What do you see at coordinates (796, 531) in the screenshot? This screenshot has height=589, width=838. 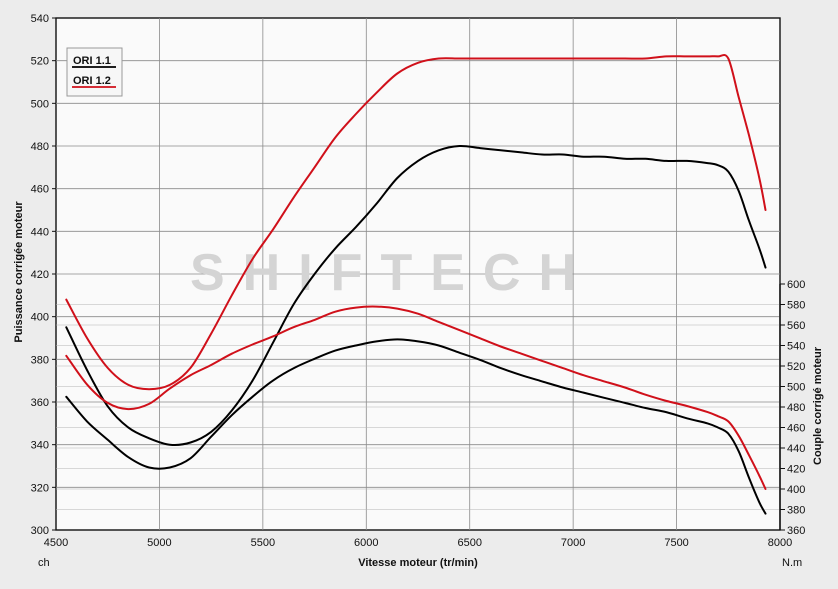 I see `y2-tick-label: 360` at bounding box center [796, 531].